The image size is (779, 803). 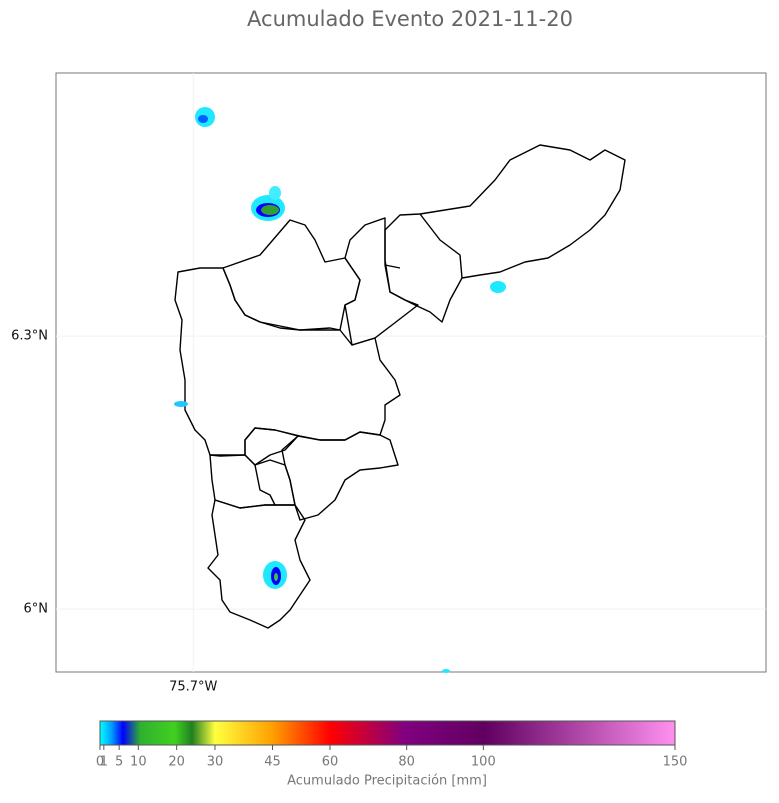 I want to click on colorbar-tick-label: 100, so click(x=483, y=762).